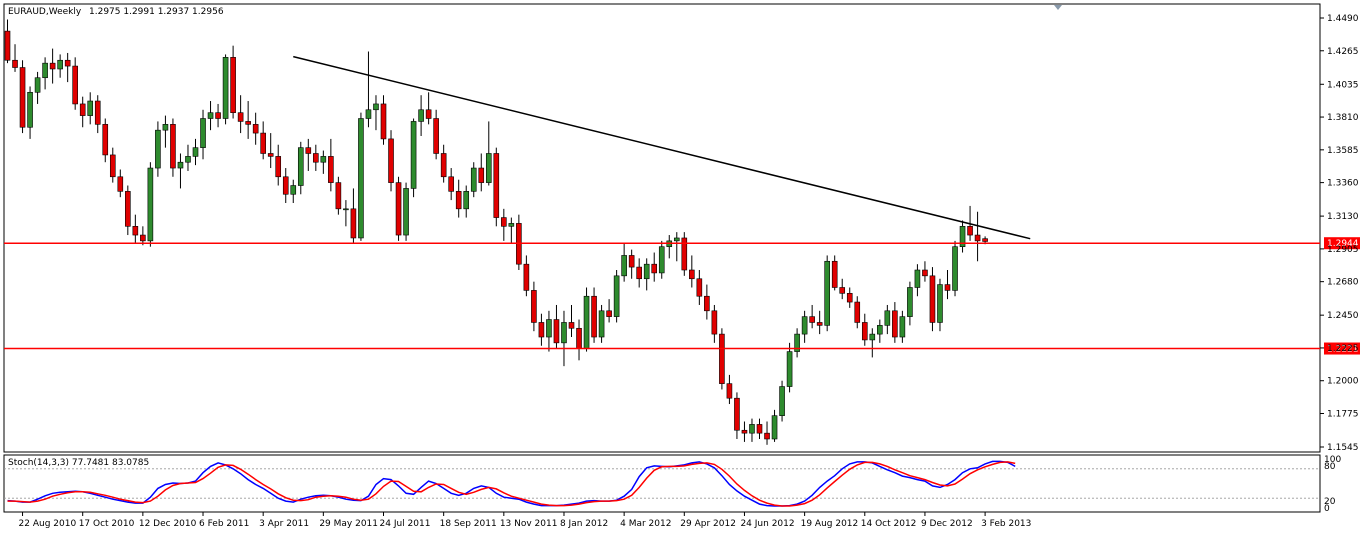 The image size is (1365, 535). What do you see at coordinates (1343, 19) in the screenshot?
I see `y-tick-label: 1.4490` at bounding box center [1343, 19].